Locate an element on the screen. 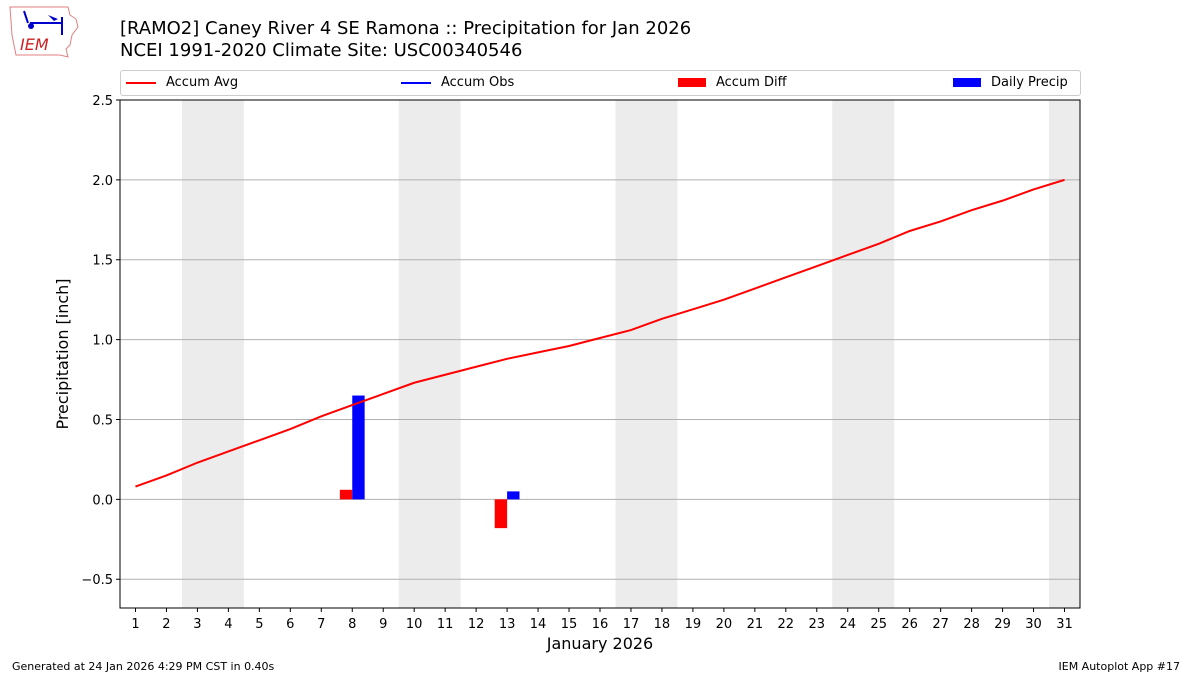 This screenshot has width=1200, height=675. x-tick-label: 25 is located at coordinates (878, 624).